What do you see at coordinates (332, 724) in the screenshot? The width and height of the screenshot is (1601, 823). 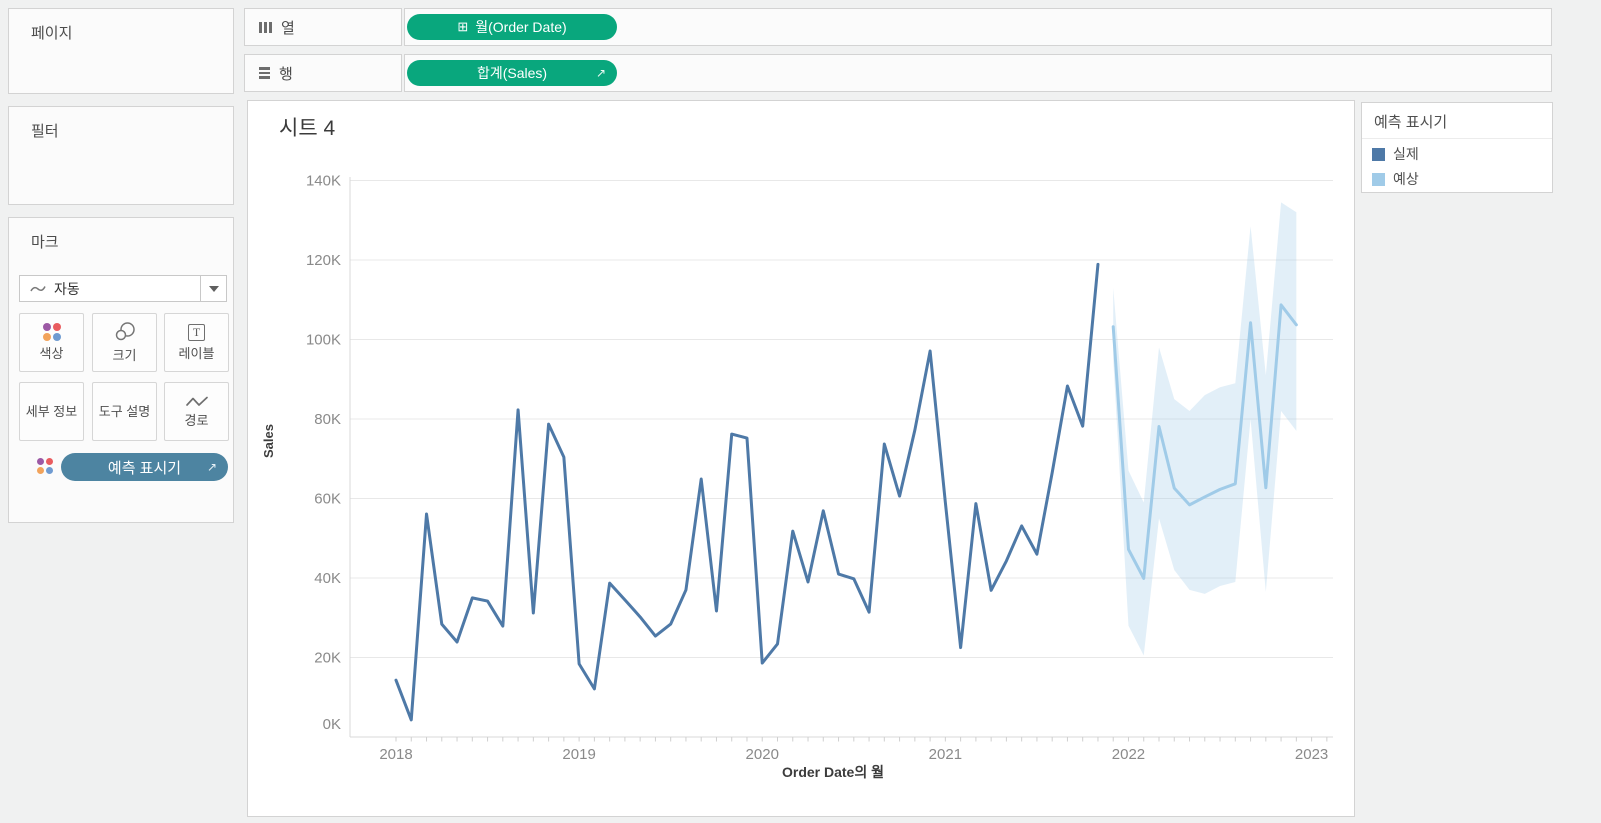 I see `svg-text: 0K` at bounding box center [332, 724].